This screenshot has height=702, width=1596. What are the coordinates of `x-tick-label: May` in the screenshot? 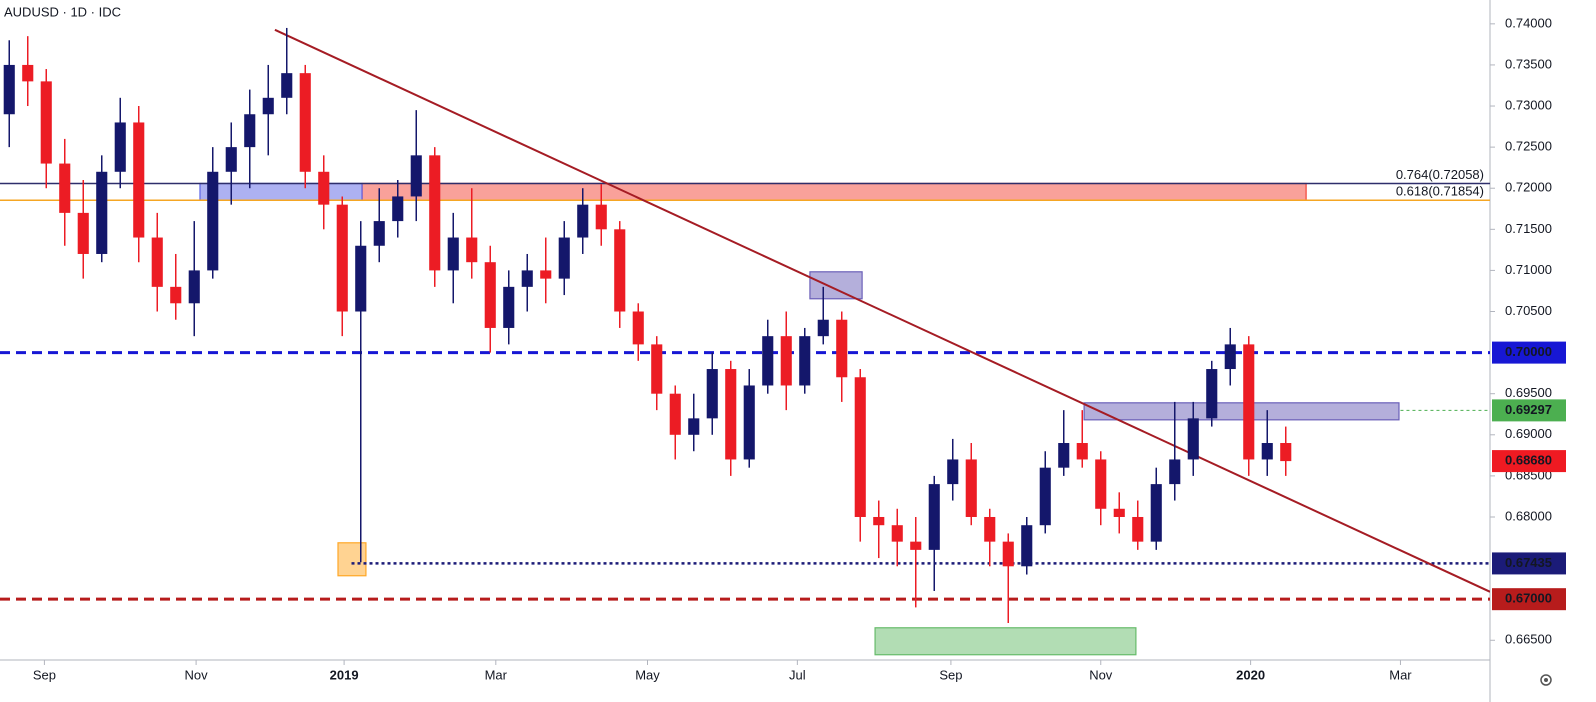 It's located at (647, 674).